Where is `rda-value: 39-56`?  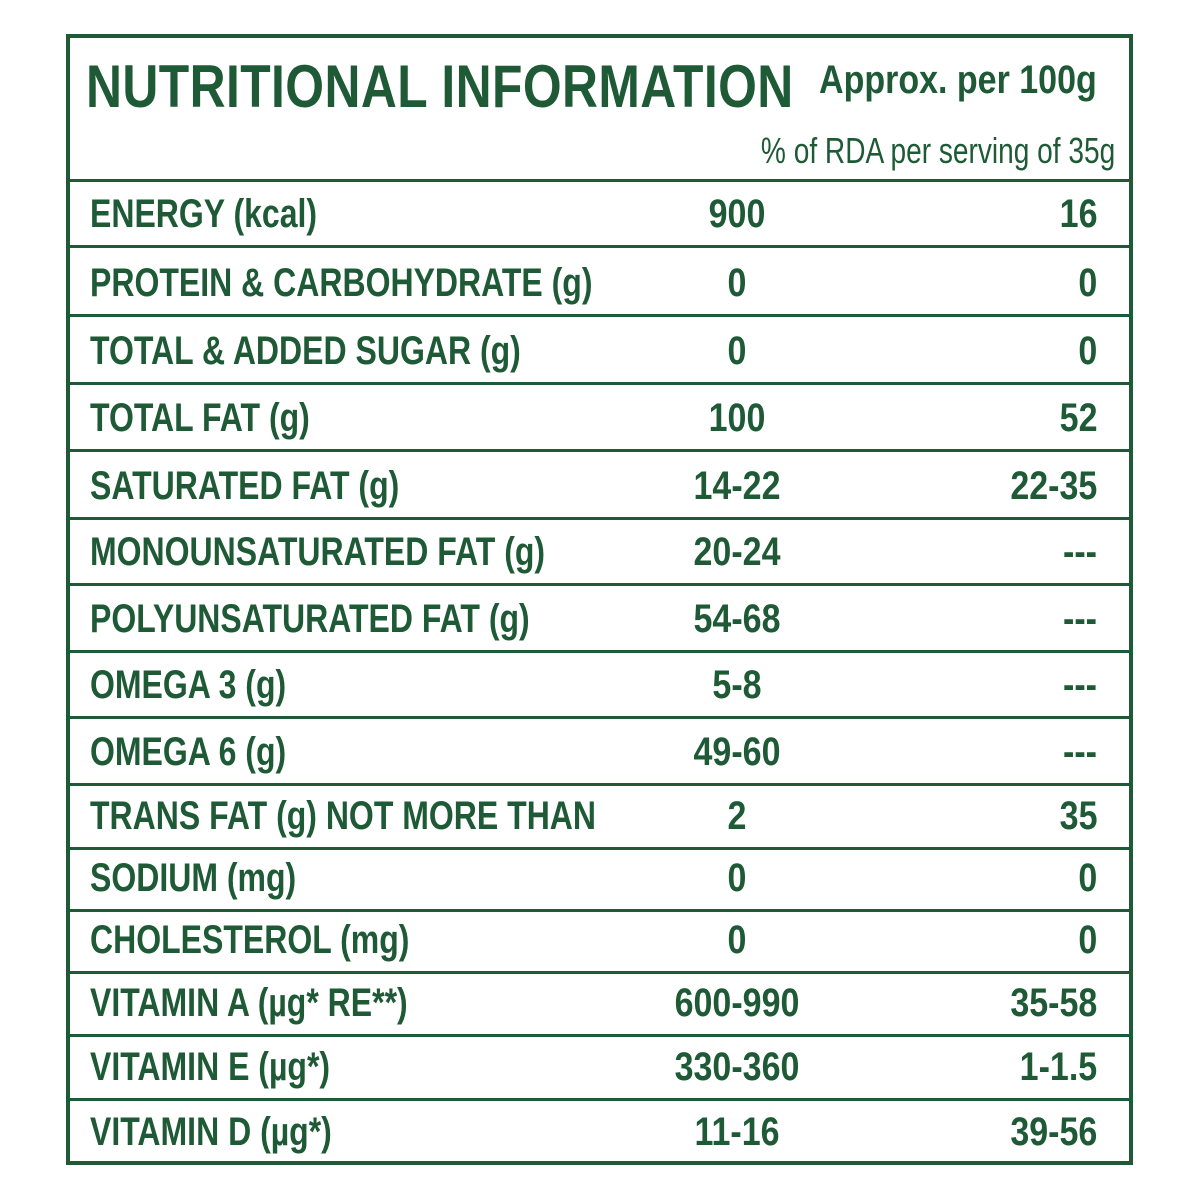 rda-value: 39-56 is located at coordinates (1053, 1132).